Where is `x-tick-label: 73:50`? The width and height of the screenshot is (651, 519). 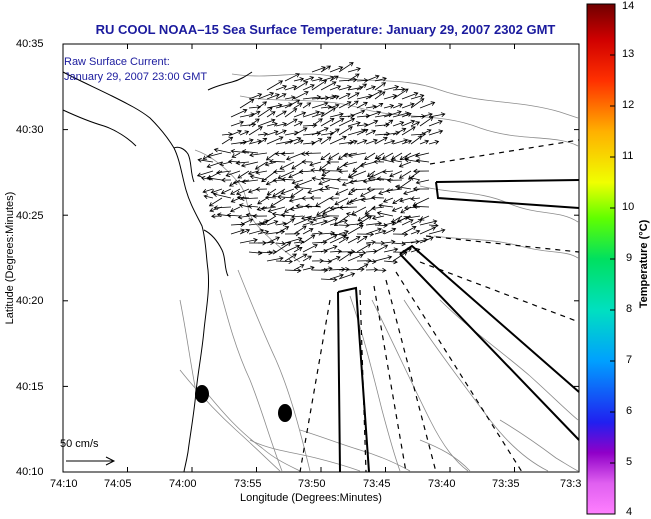 x-tick-label: 73:50 is located at coordinates (312, 484).